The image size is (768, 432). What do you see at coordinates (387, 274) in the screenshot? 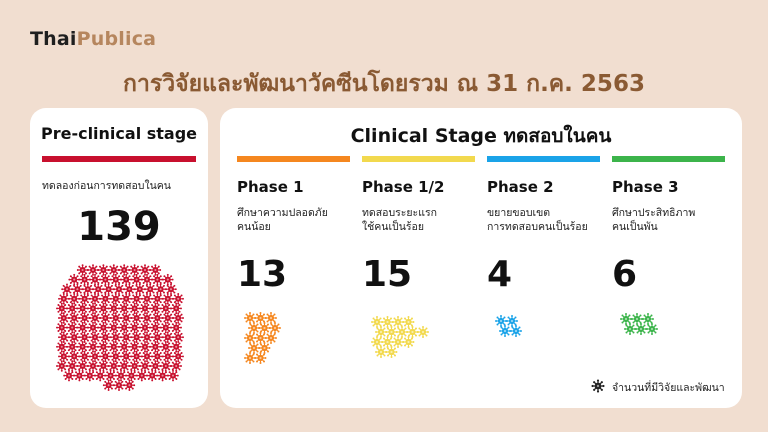
I see `phase-1-2-count: 15` at bounding box center [387, 274].